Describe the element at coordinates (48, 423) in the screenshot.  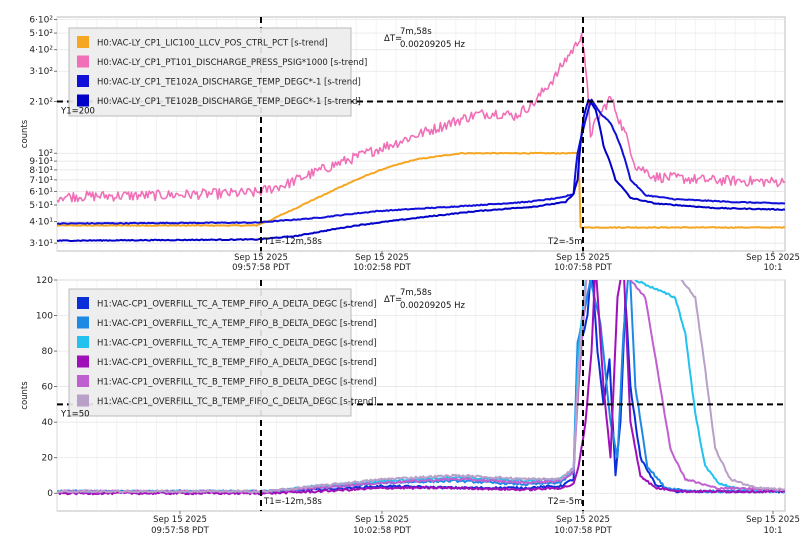
I see `y-tick-label: 40` at that location.